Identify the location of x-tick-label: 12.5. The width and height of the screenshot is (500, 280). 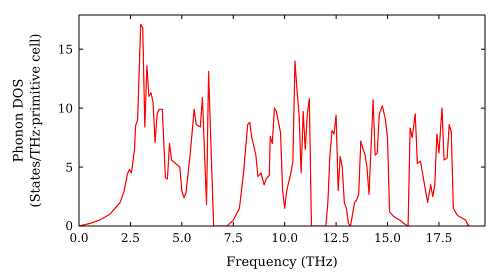
(336, 238).